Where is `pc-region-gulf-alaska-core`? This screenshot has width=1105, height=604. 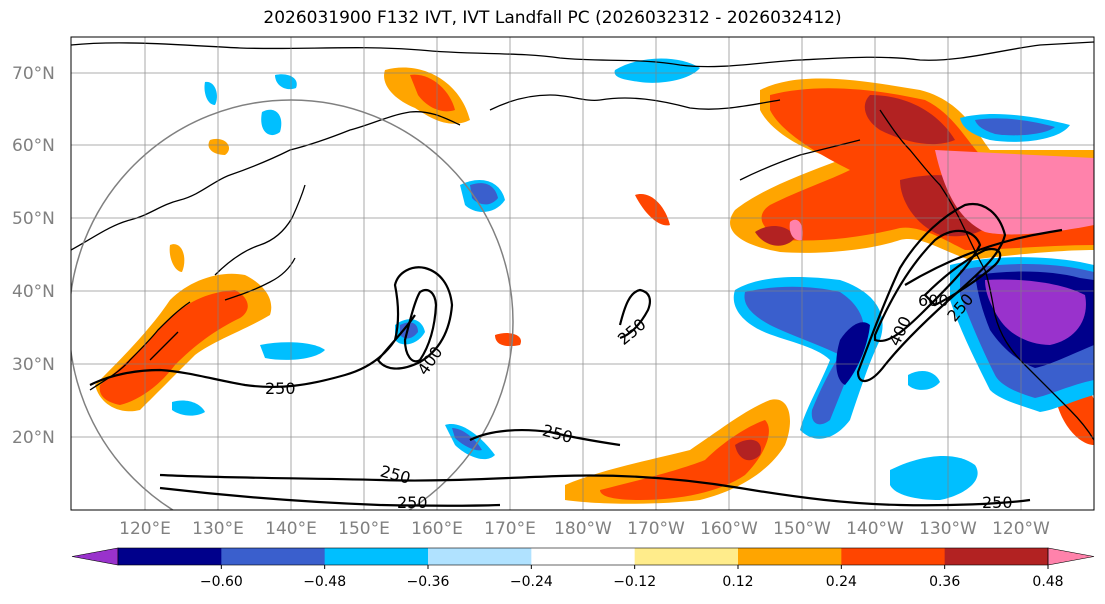 pc-region-gulf-alaska-core is located at coordinates (909, 120).